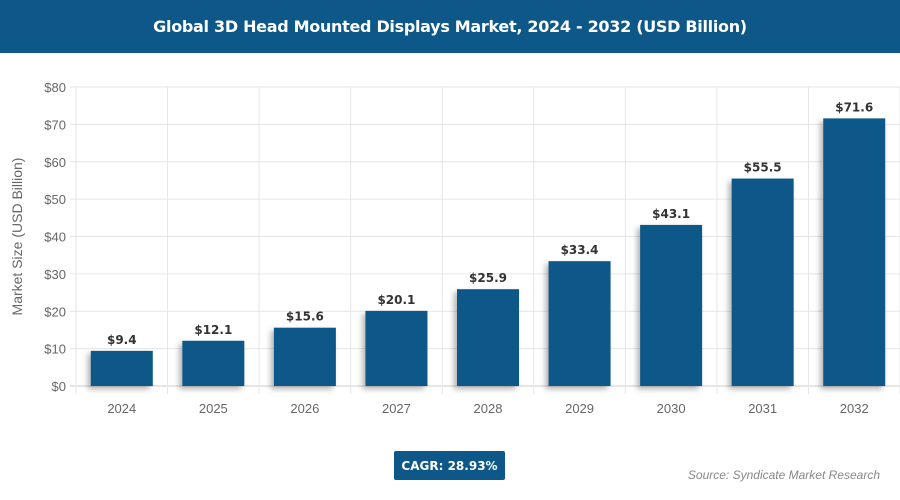 This screenshot has width=900, height=500. What do you see at coordinates (55, 237) in the screenshot?
I see `y-tick-label: $40` at bounding box center [55, 237].